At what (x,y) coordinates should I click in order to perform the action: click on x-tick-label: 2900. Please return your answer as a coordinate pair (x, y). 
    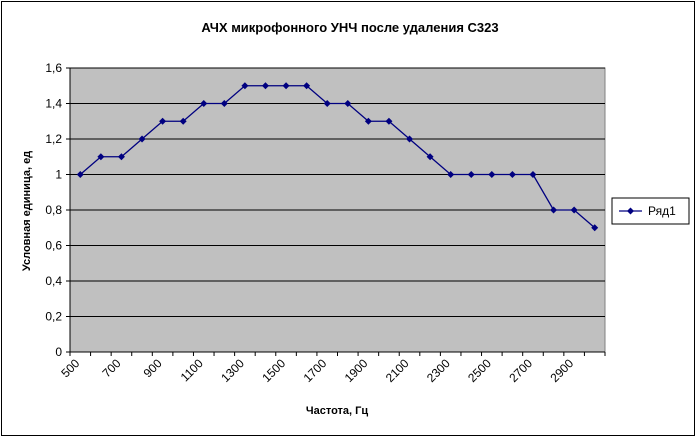
    Looking at the image, I should click on (561, 370).